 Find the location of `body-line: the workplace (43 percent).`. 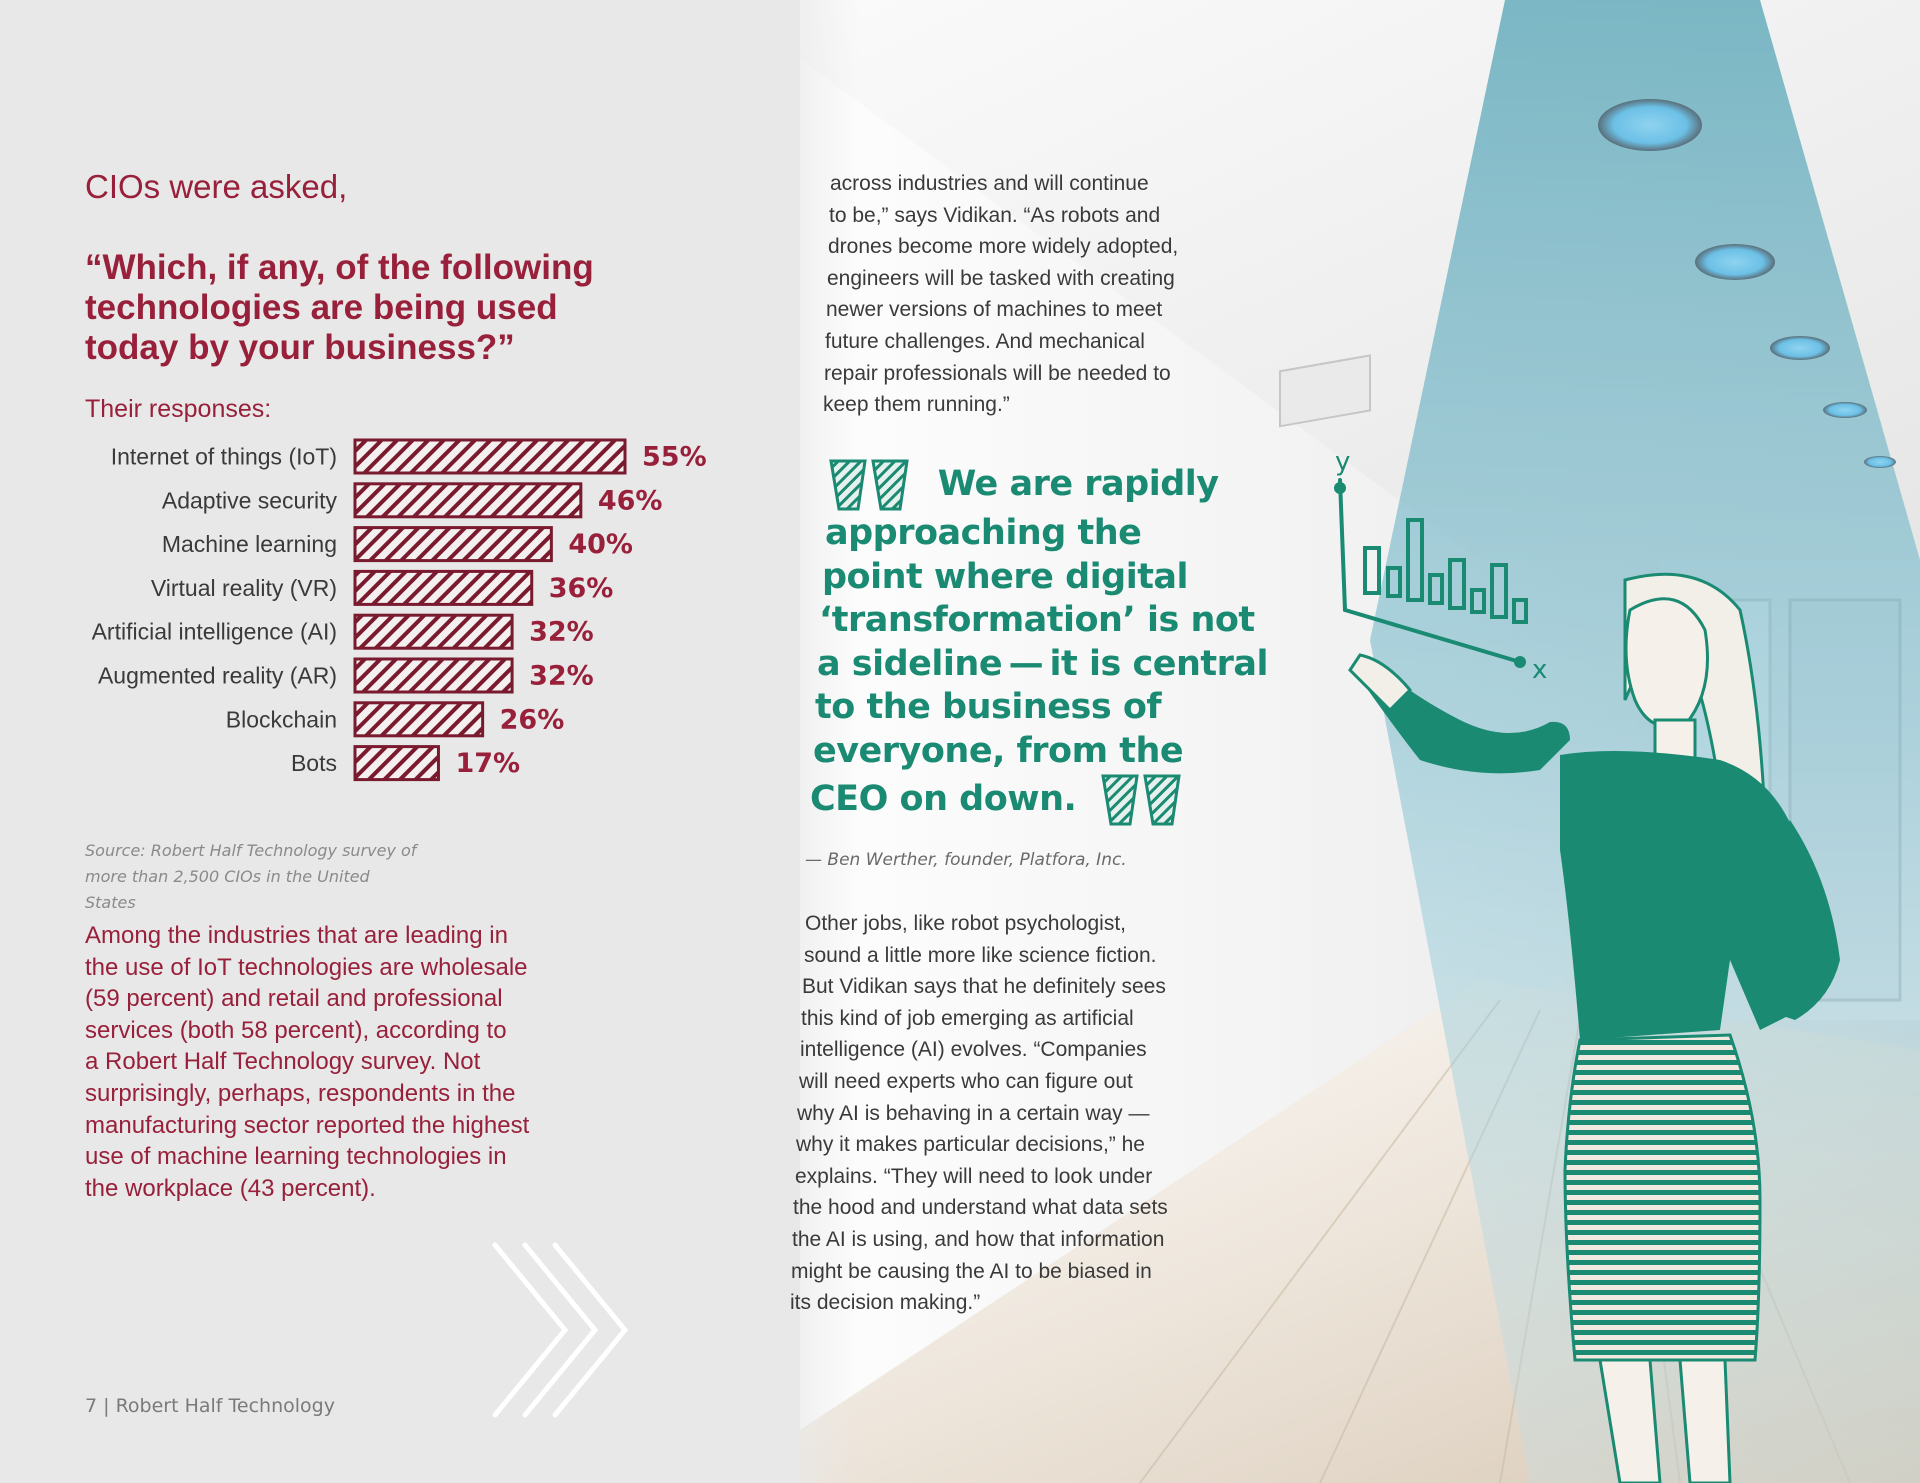

body-line: the workplace (43 percent). is located at coordinates (230, 1188).